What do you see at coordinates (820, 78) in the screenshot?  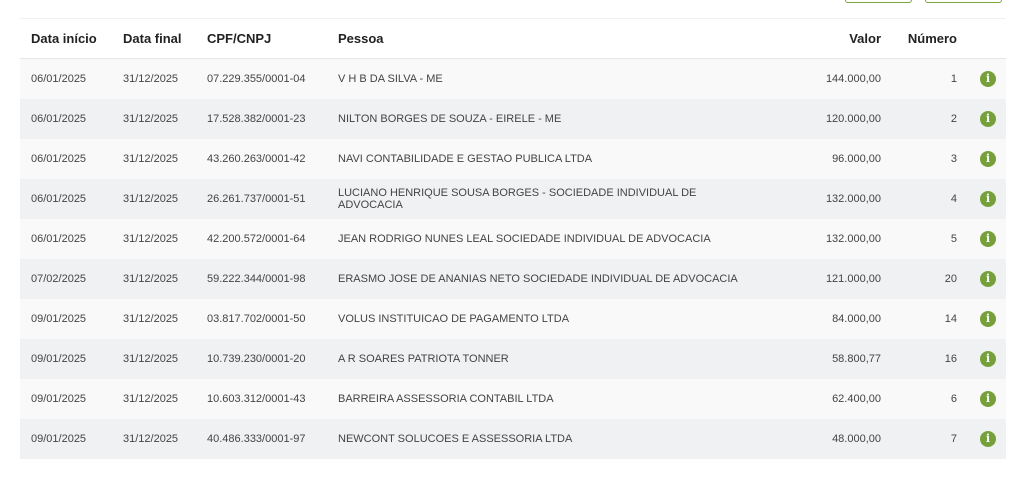 I see `cell-value: 144.000,00` at bounding box center [820, 78].